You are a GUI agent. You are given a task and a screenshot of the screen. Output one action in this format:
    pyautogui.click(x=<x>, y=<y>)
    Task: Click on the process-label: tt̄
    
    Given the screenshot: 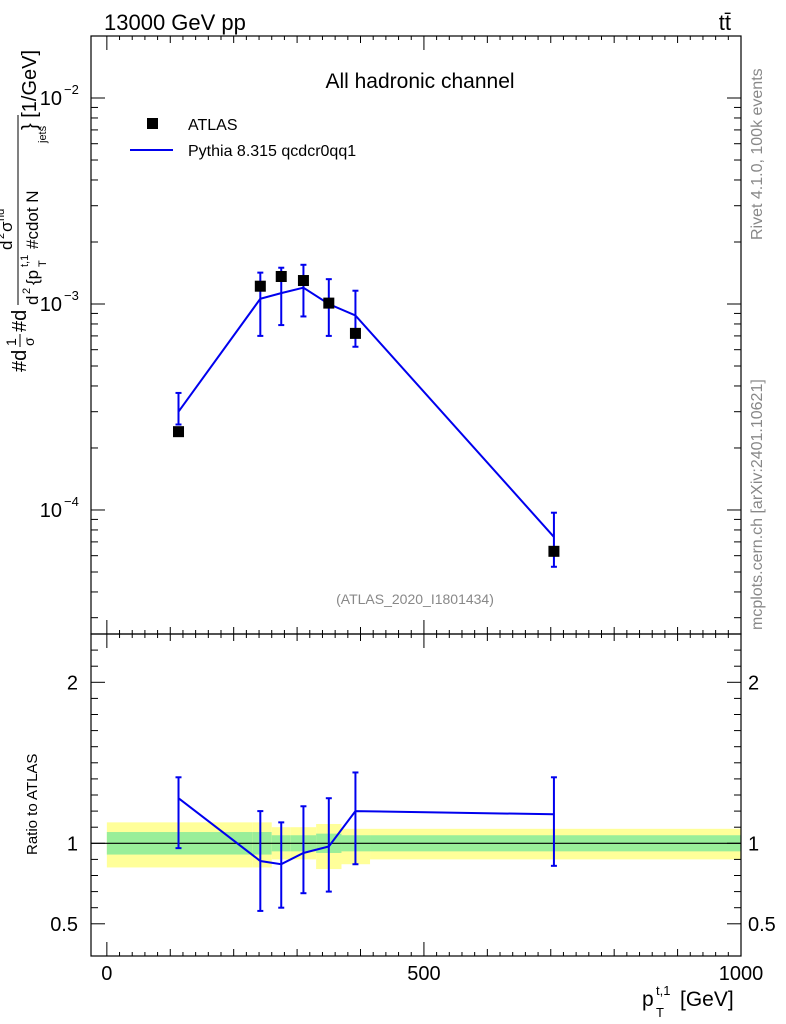 What is the action you would take?
    pyautogui.click(x=725, y=22)
    